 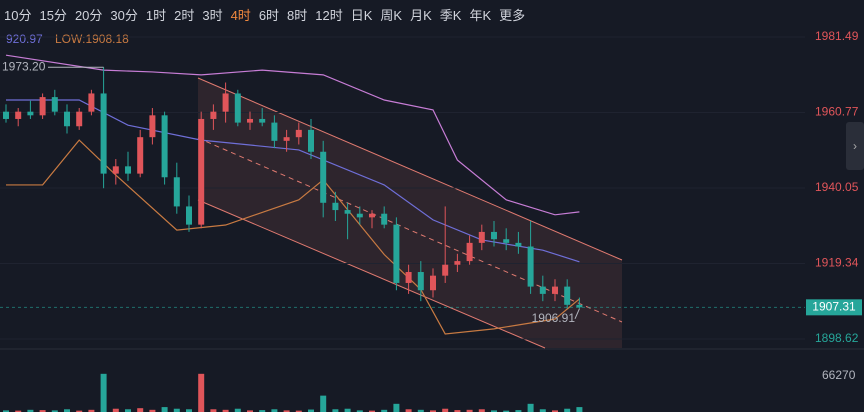 What do you see at coordinates (577, 313) in the screenshot?
I see `min-pointer` at bounding box center [577, 313].